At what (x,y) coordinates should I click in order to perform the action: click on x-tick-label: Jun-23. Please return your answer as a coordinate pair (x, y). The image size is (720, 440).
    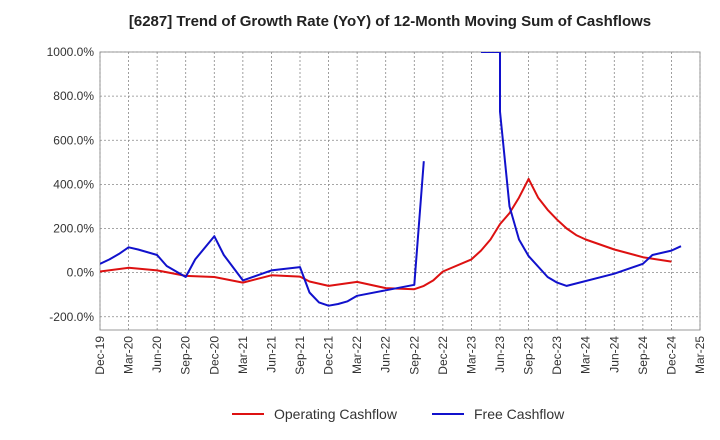
    Looking at the image, I should click on (500, 354).